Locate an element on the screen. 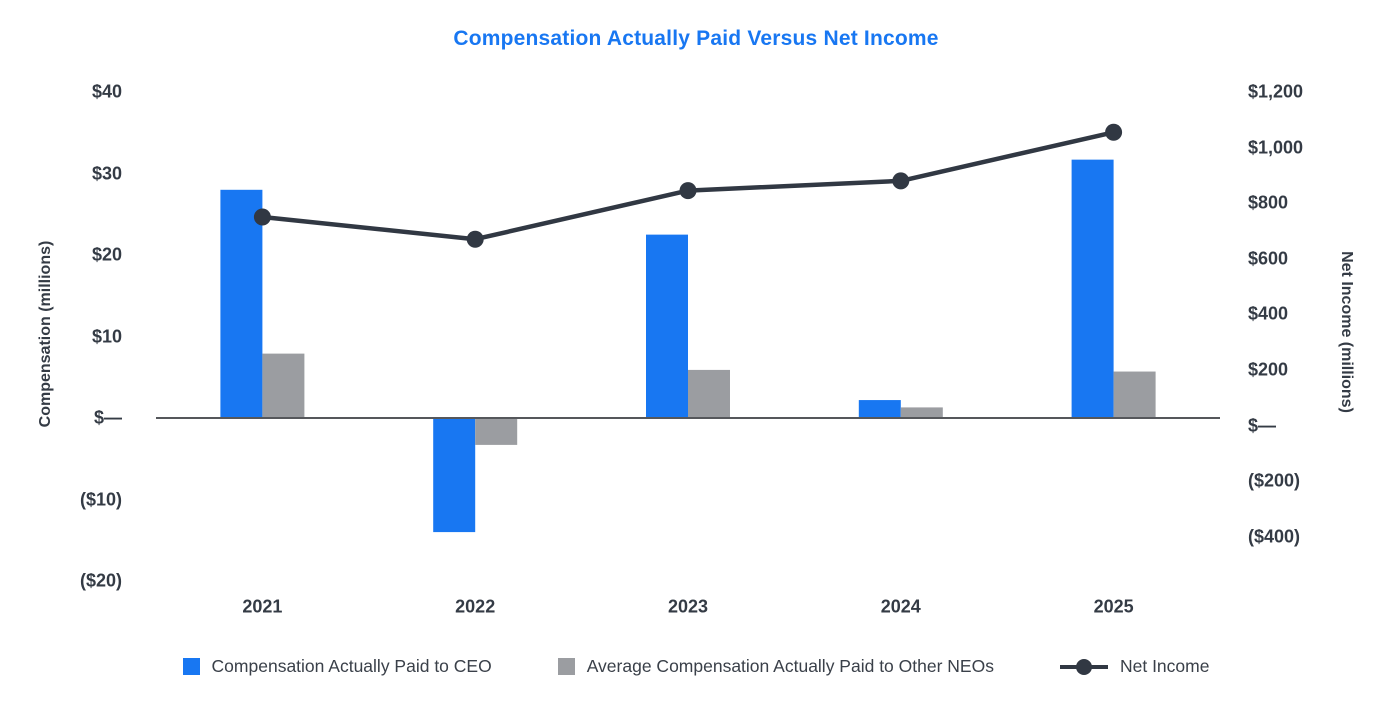  right-axis-tick: $200 is located at coordinates (1268, 369).